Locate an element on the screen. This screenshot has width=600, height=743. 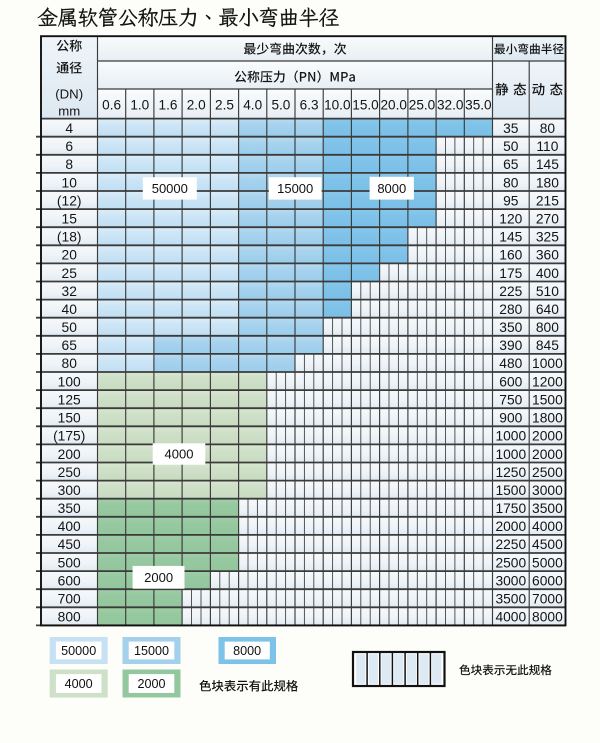
svg-text: 4500 is located at coordinates (547, 544).